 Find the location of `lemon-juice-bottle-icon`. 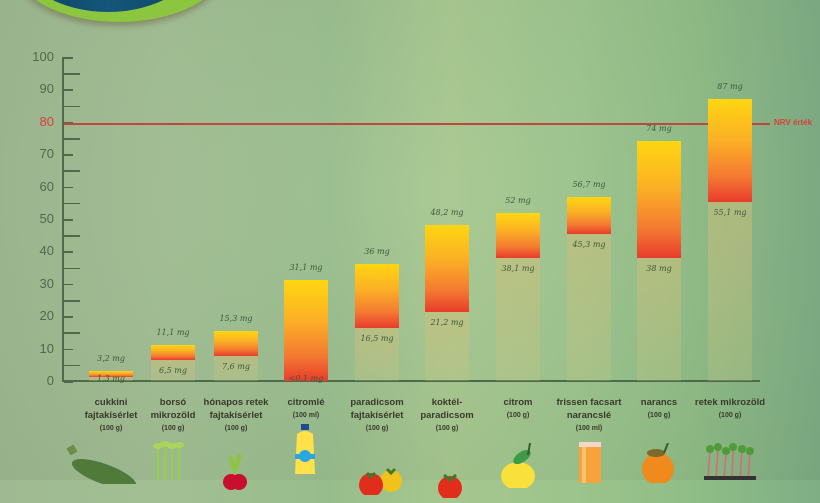

lemon-juice-bottle-icon is located at coordinates (305, 451).